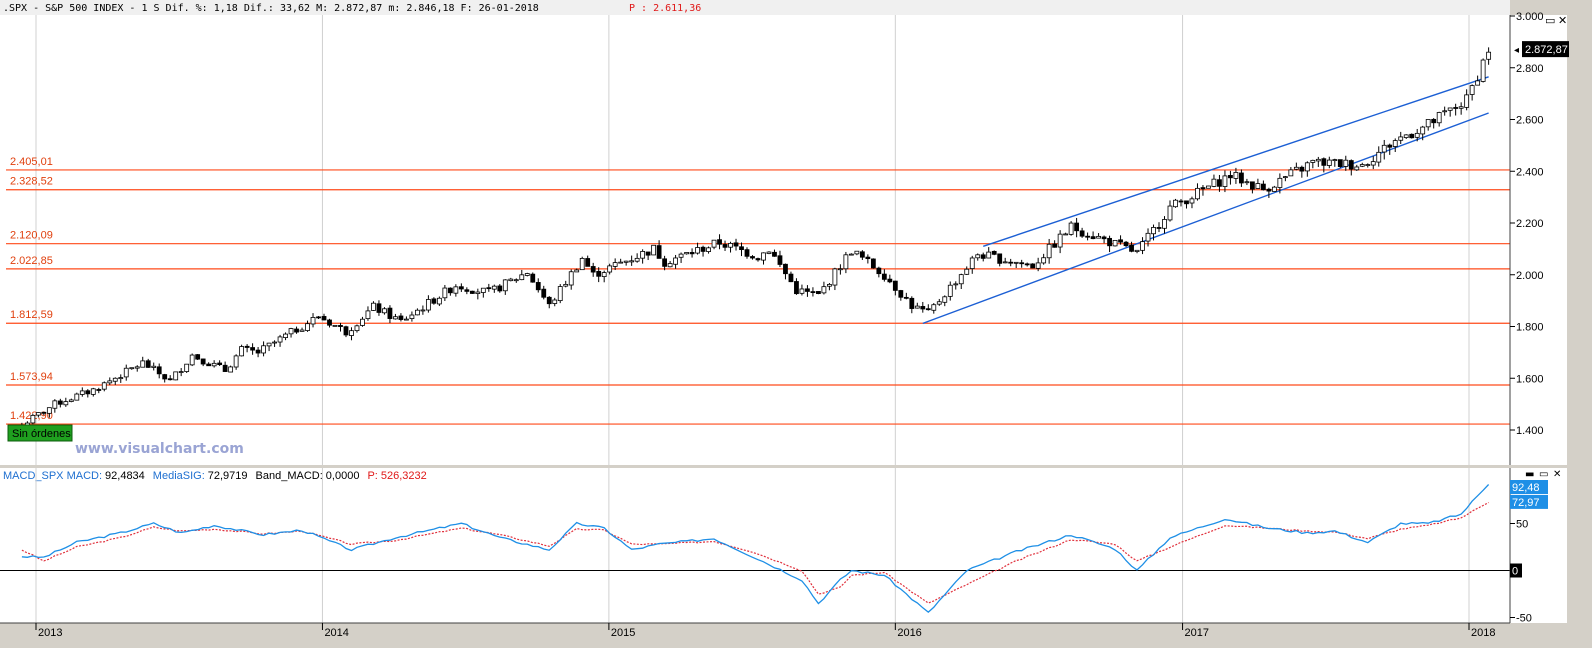 The width and height of the screenshot is (1592, 648). Describe the element at coordinates (1579, 545) in the screenshot. I see `macd-scroll-area` at that location.